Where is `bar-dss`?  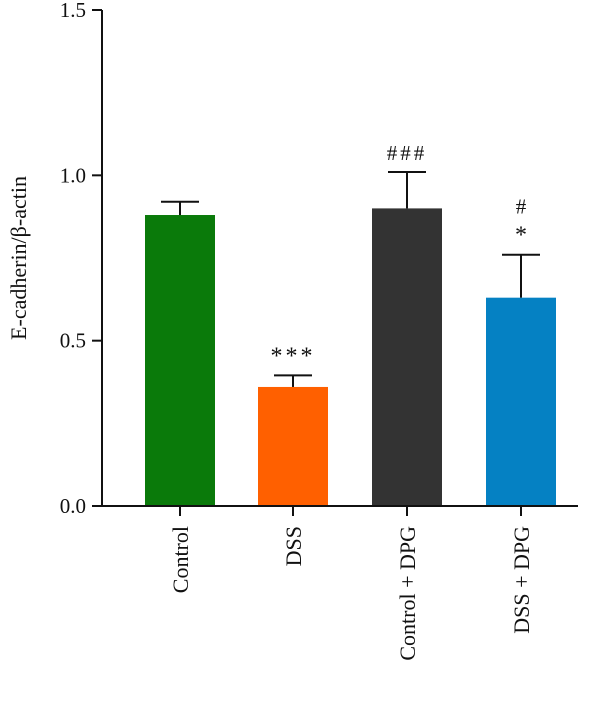 bar-dss is located at coordinates (293, 446).